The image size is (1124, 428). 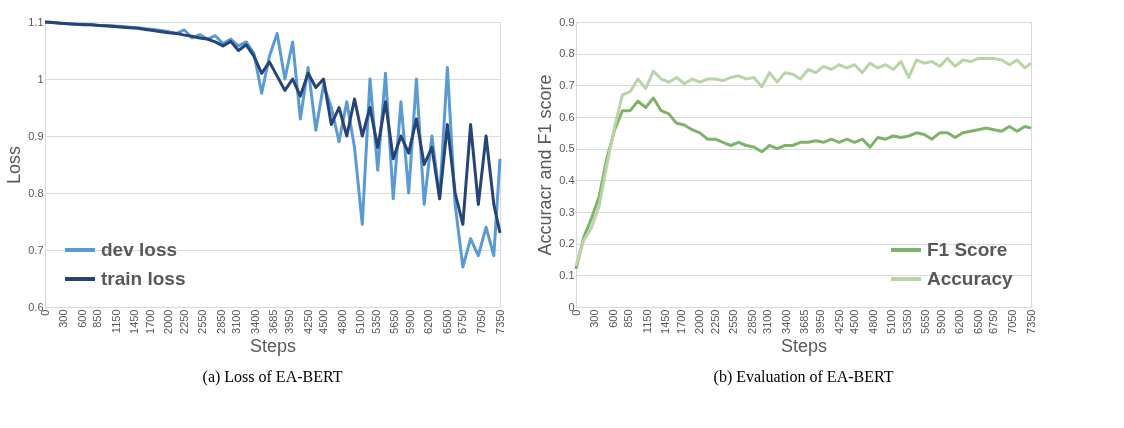 What do you see at coordinates (14, 165) in the screenshot?
I see `y-axis-title: Loss` at bounding box center [14, 165].